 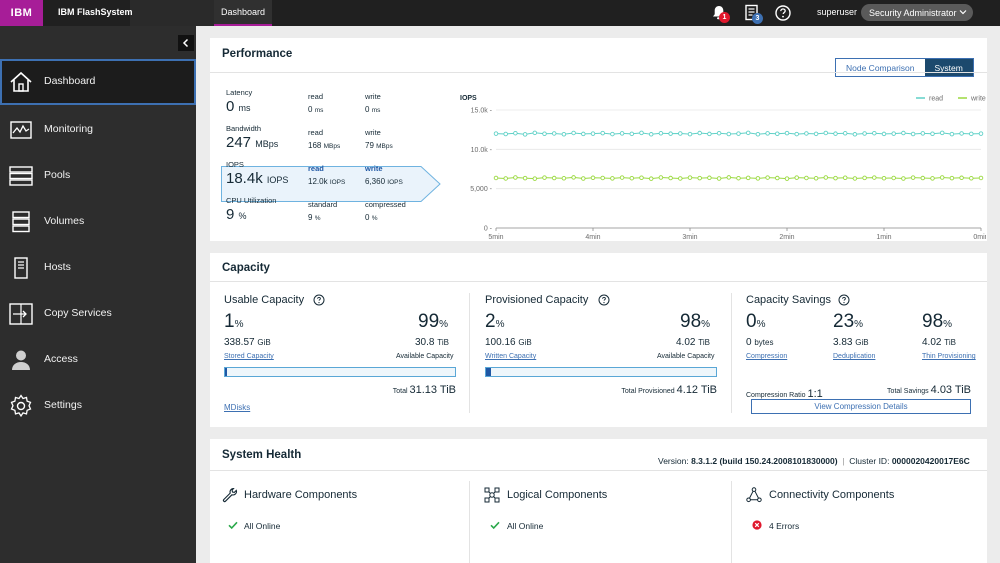 I want to click on hardware-components-title: Hardware Components, so click(x=301, y=495).